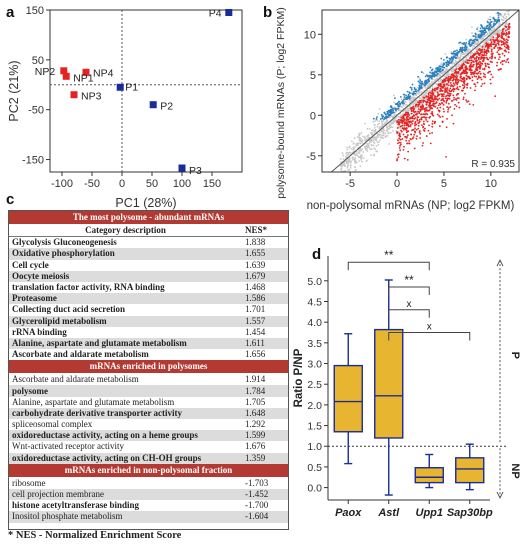  What do you see at coordinates (125, 287) in the screenshot?
I see `category-cell: translation factor activity, RNA binding` at bounding box center [125, 287].